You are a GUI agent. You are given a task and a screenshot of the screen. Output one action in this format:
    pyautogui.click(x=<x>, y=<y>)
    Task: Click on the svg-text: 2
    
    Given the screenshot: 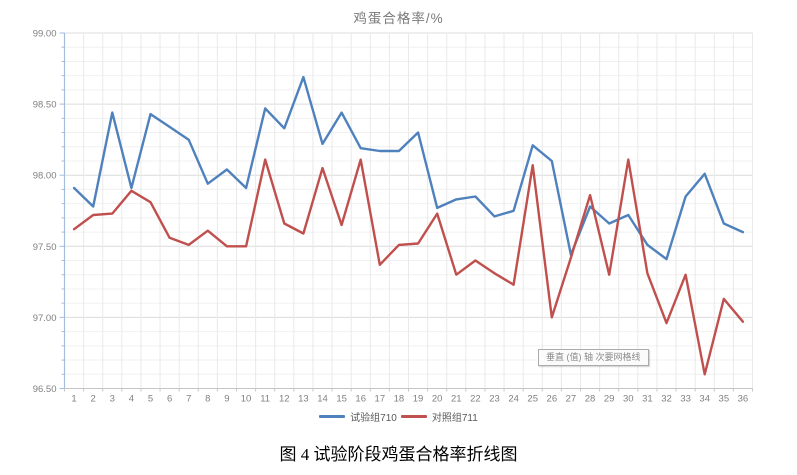 What is the action you would take?
    pyautogui.click(x=93, y=399)
    